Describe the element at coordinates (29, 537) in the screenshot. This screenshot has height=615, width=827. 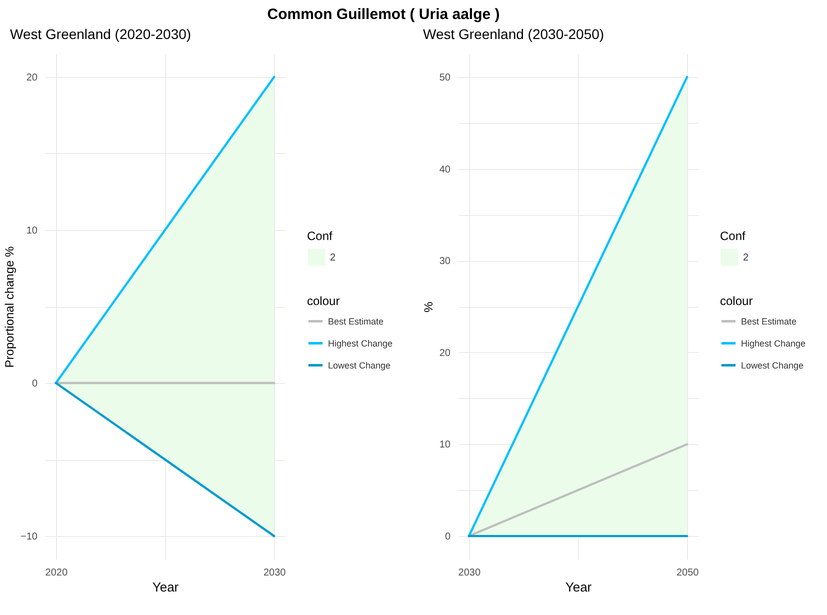
I see `y-tick-label: −10` at that location.